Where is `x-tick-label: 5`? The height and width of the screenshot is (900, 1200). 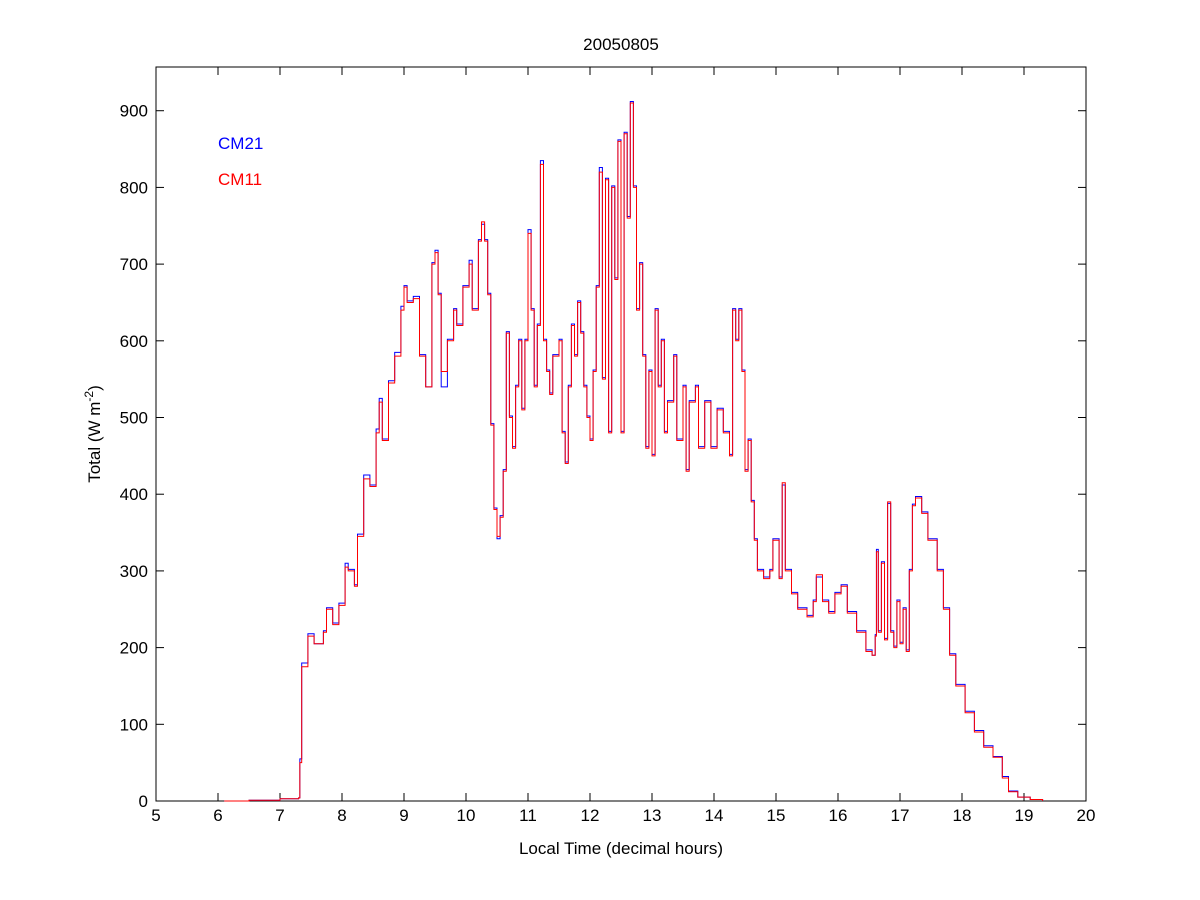
x-tick-label: 5 is located at coordinates (155, 815).